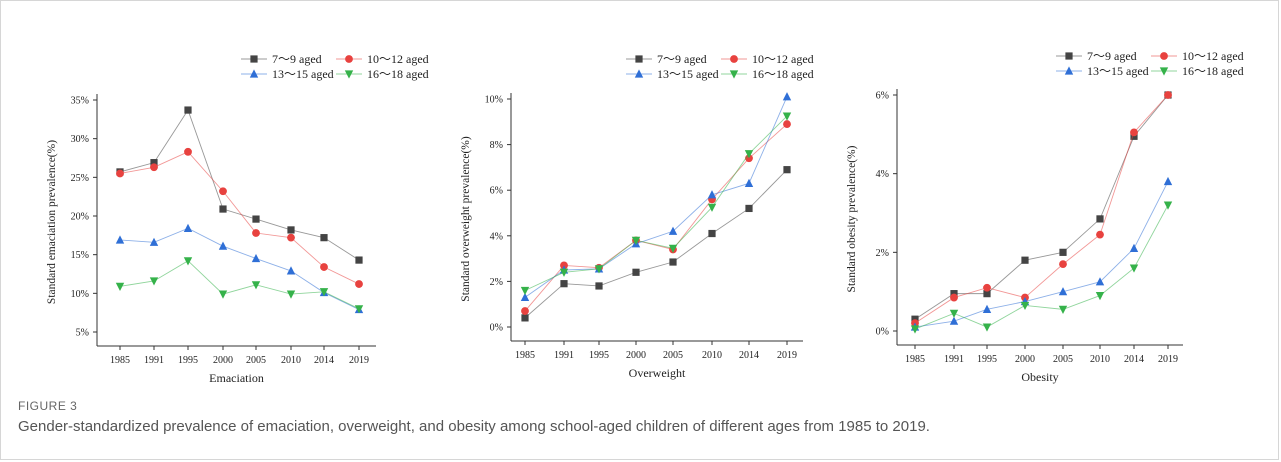  What do you see at coordinates (120, 360) in the screenshot?
I see `chart1-x-tick-label: 1985` at bounding box center [120, 360].